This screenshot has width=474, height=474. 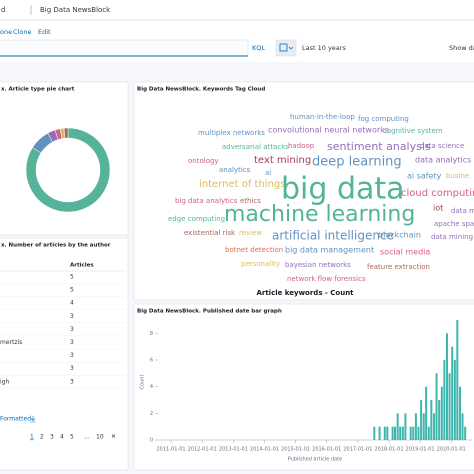 What do you see at coordinates (33, 419) in the screenshot?
I see `download-icon` at bounding box center [33, 419].